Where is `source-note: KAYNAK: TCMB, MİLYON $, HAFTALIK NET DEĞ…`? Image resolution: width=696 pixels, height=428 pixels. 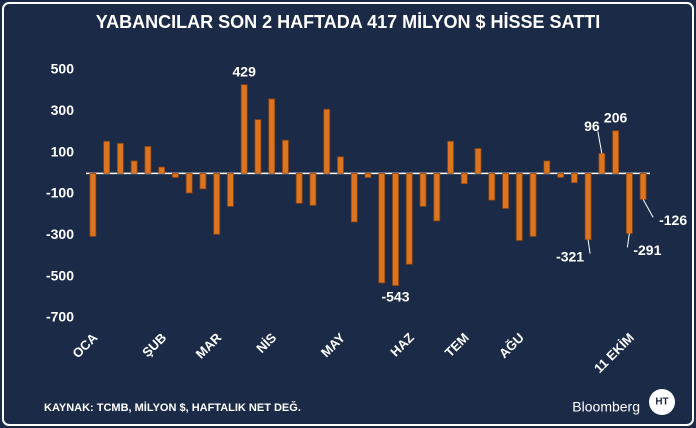 source-note: KAYNAK: TCMB, MİLYON $, HAFTALIK NET DEĞ… is located at coordinates (172, 407).